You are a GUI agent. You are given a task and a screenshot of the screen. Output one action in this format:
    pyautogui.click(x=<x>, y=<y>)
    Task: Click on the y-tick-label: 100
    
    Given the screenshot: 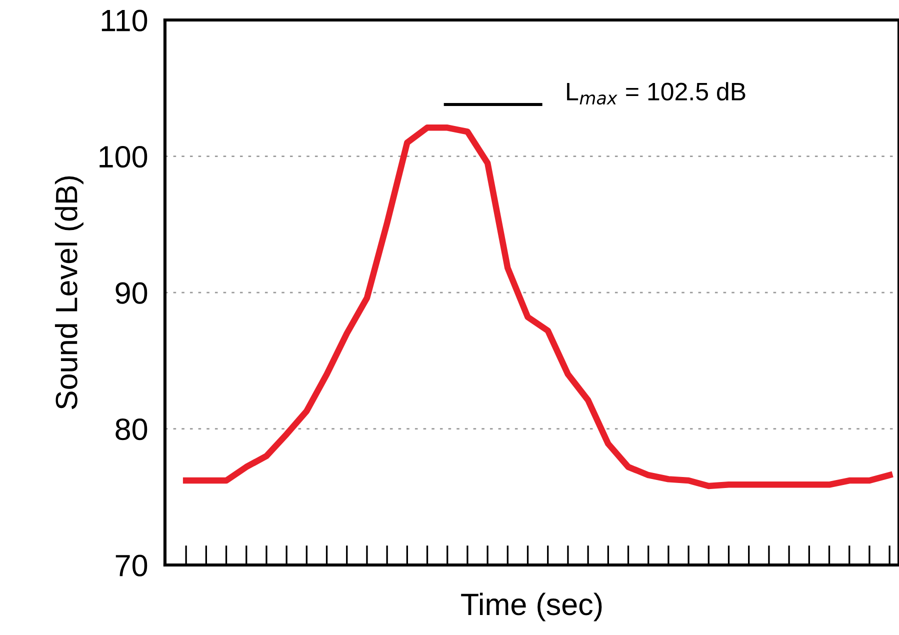 What is the action you would take?
    pyautogui.click(x=124, y=157)
    